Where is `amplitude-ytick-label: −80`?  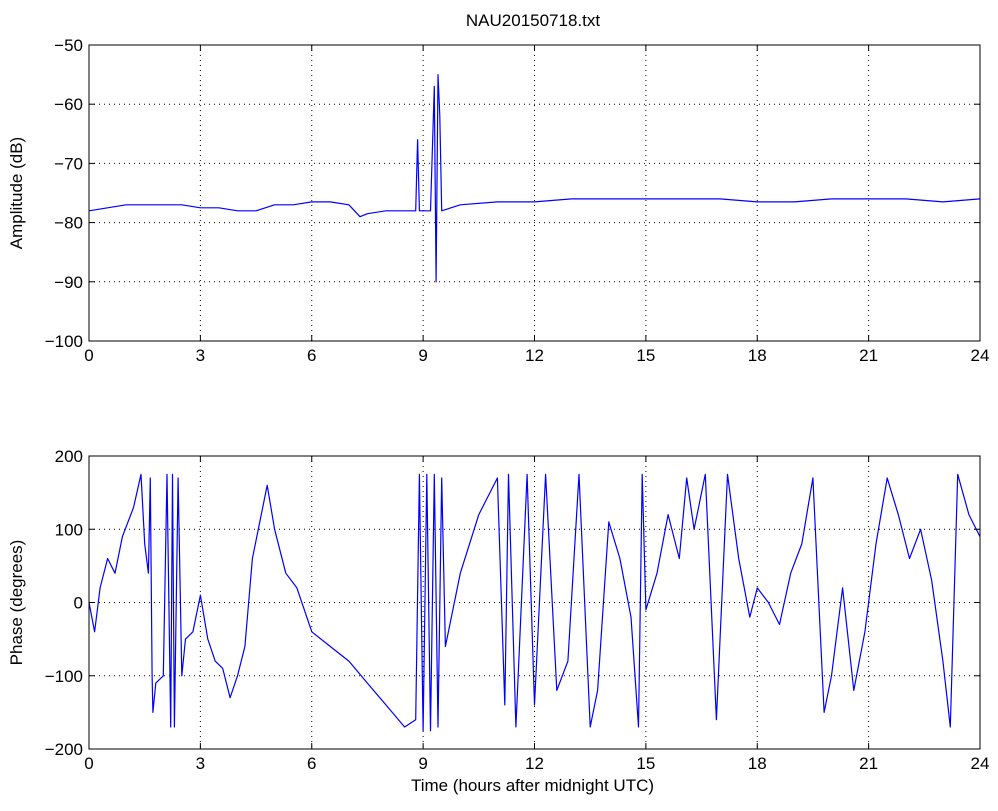 amplitude-ytick-label: −80 is located at coordinates (68, 223).